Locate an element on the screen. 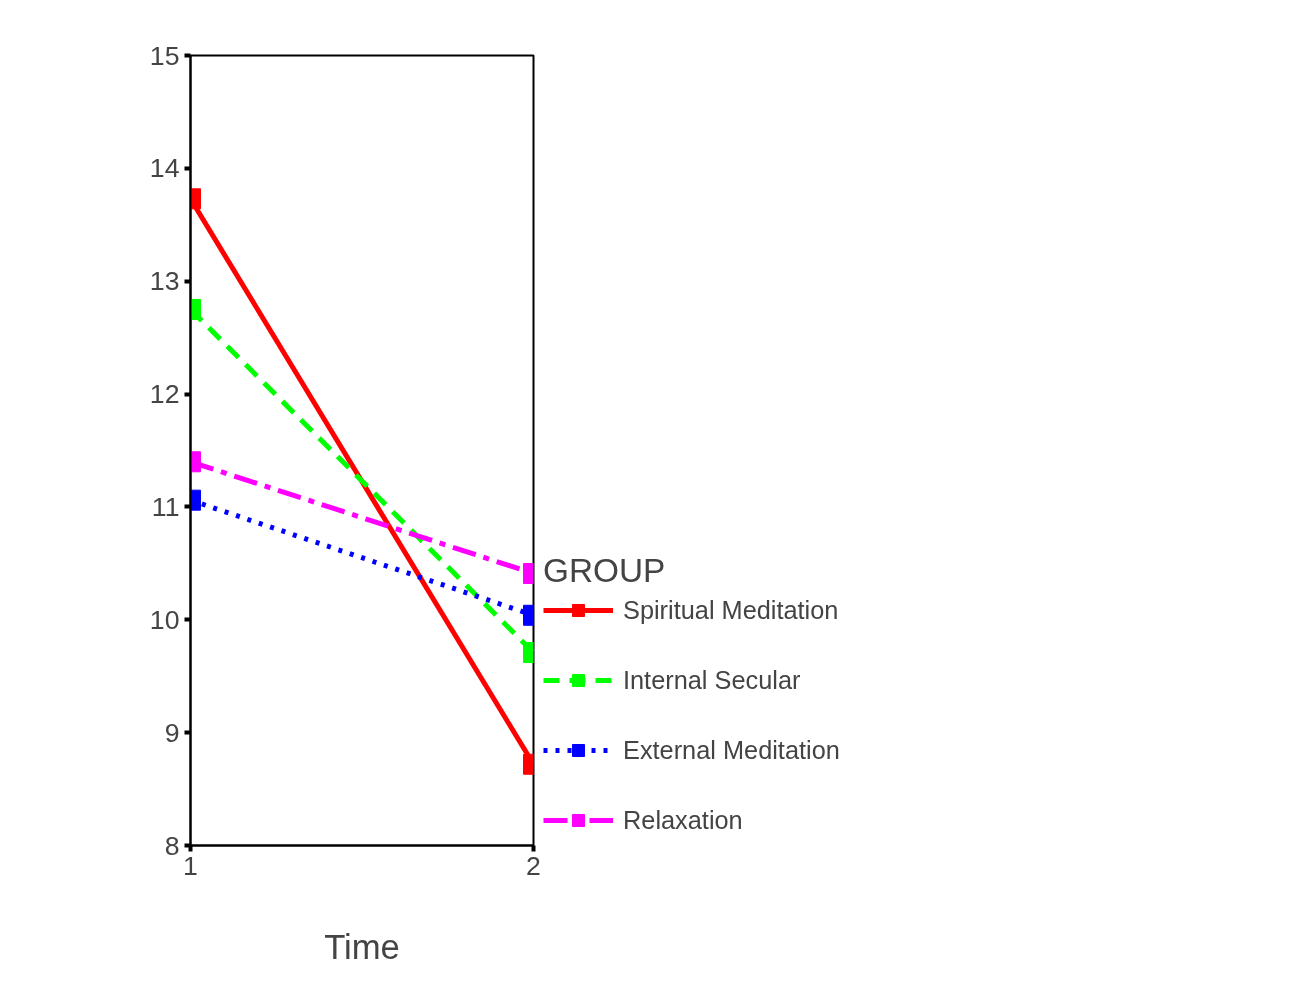  x-tick-label: 2 is located at coordinates (533, 865).